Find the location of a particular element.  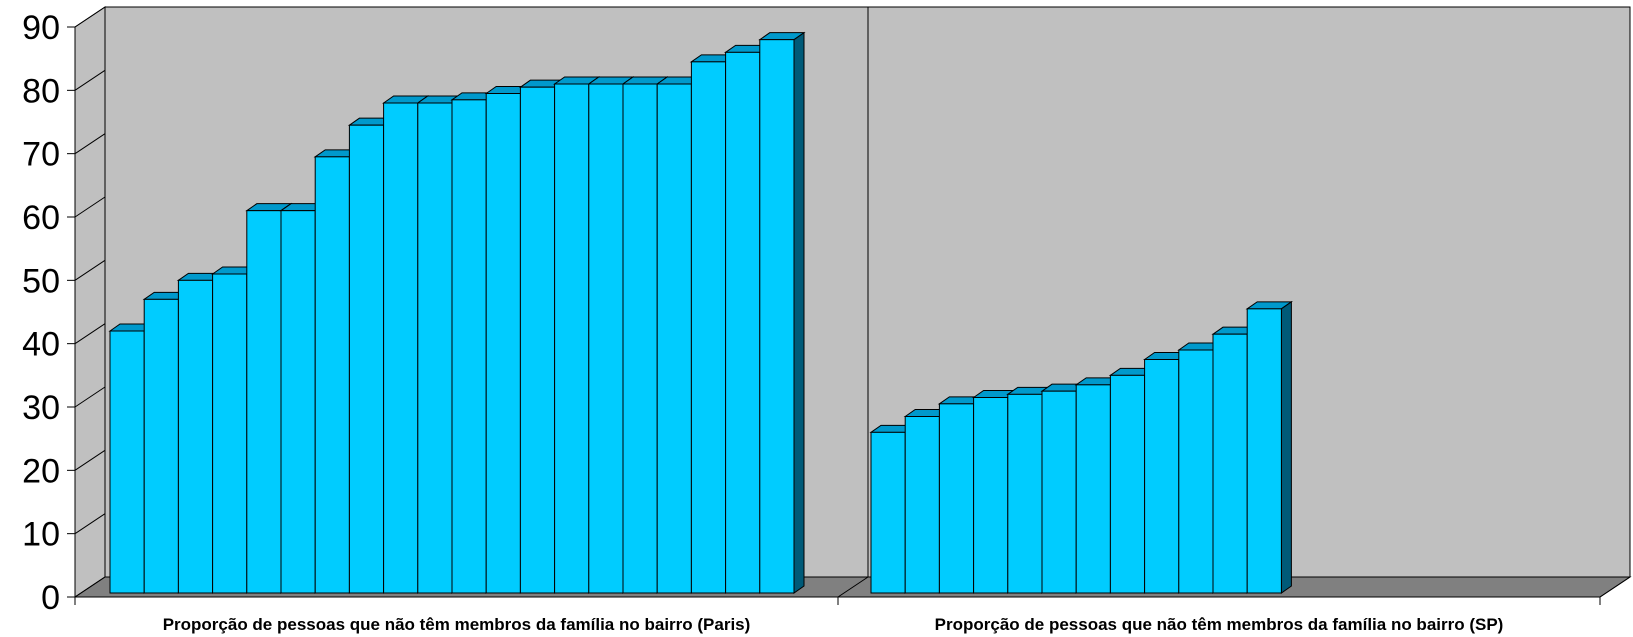

y-tick-label: 60 is located at coordinates (41, 218).